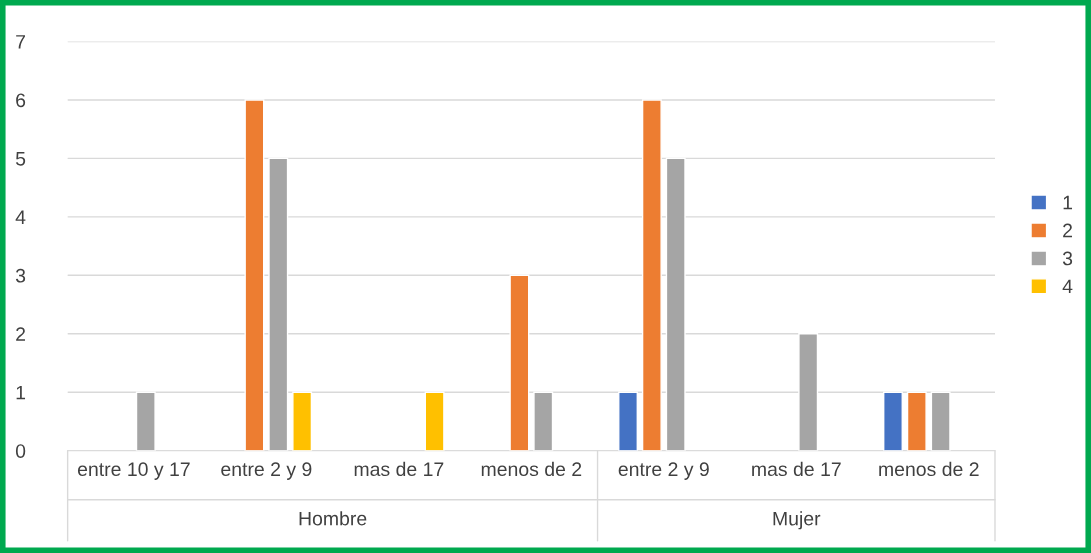 The height and width of the screenshot is (553, 1091). What do you see at coordinates (20, 159) in the screenshot?
I see `y-tick-label: 5` at bounding box center [20, 159].